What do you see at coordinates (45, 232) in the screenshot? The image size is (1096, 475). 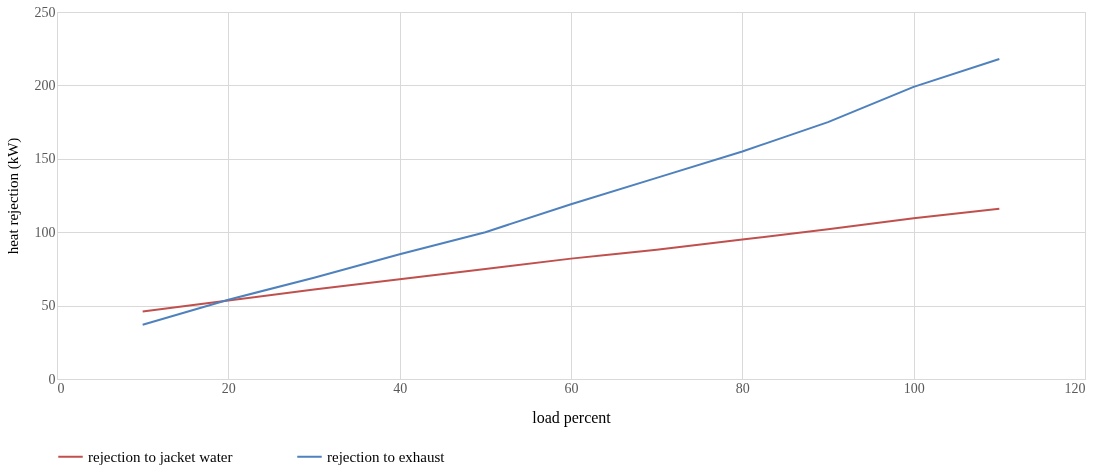 I see `y-tick-label: 100` at bounding box center [45, 232].